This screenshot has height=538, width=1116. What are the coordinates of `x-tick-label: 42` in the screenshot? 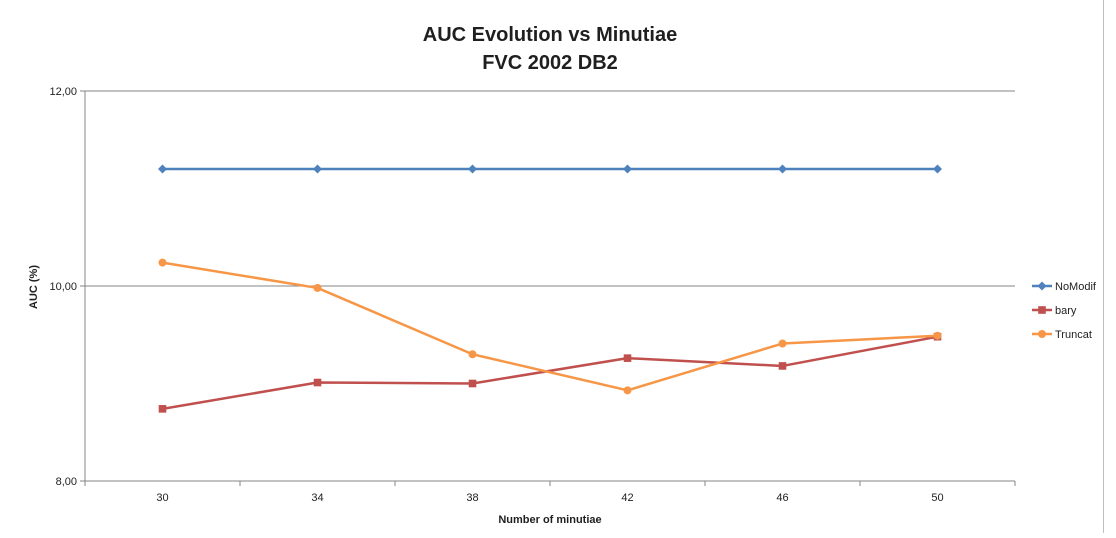 It's located at (627, 498).